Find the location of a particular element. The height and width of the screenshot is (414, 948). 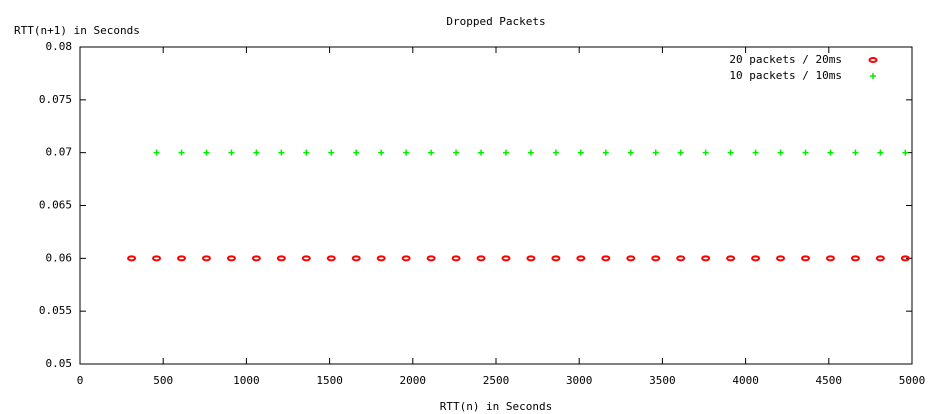

chart-title: Dropped Packets is located at coordinates (495, 21).